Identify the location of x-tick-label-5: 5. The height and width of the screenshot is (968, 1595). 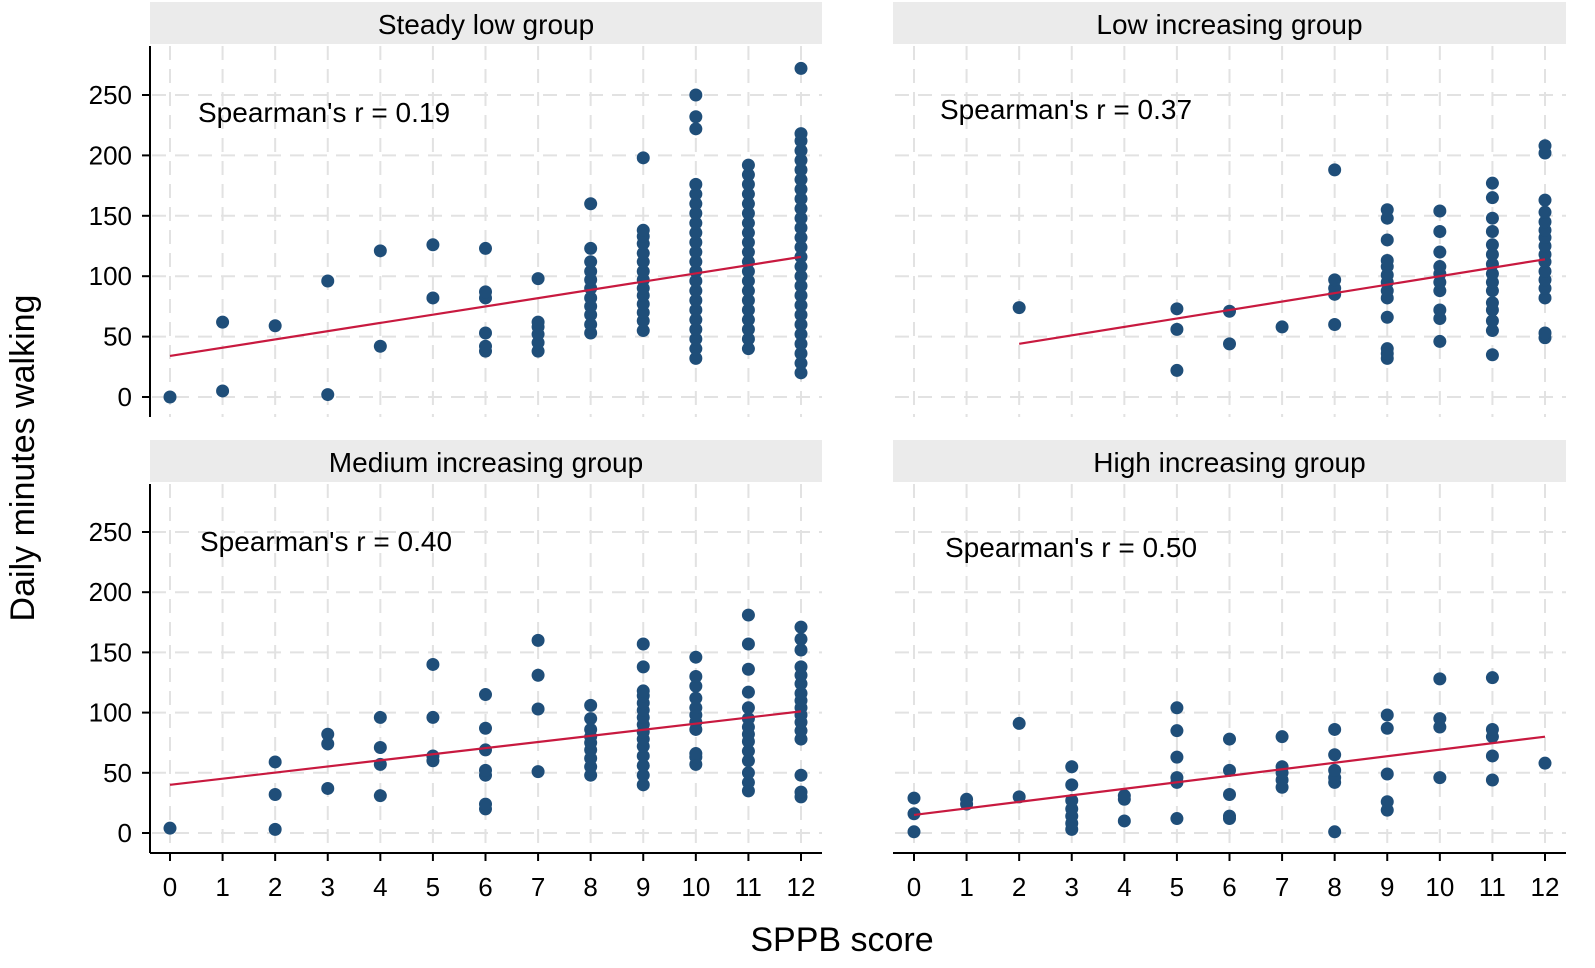
(1177, 887).